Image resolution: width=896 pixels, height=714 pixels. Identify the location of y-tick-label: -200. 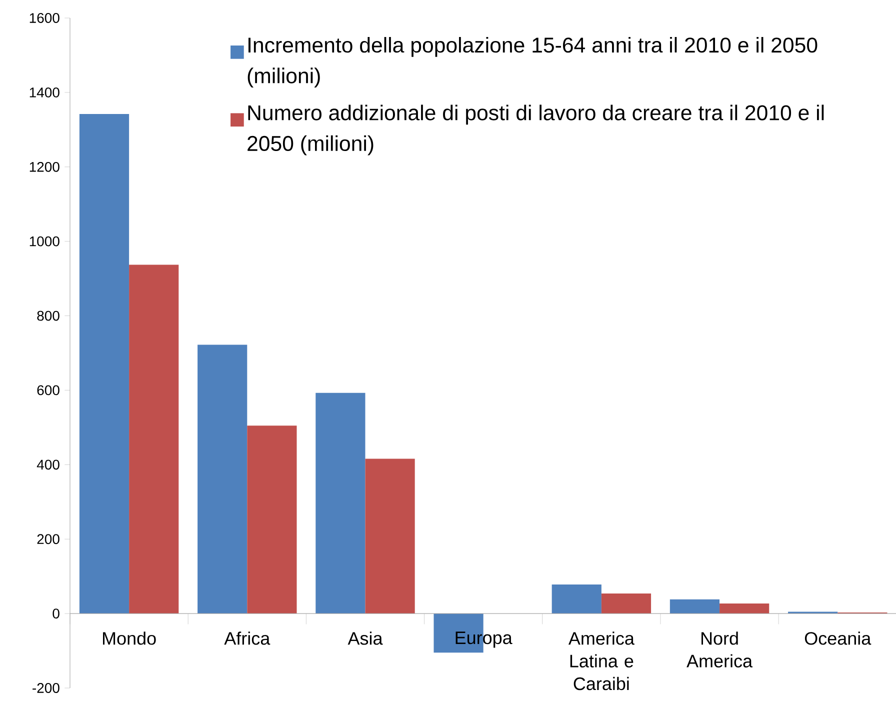
(46, 688).